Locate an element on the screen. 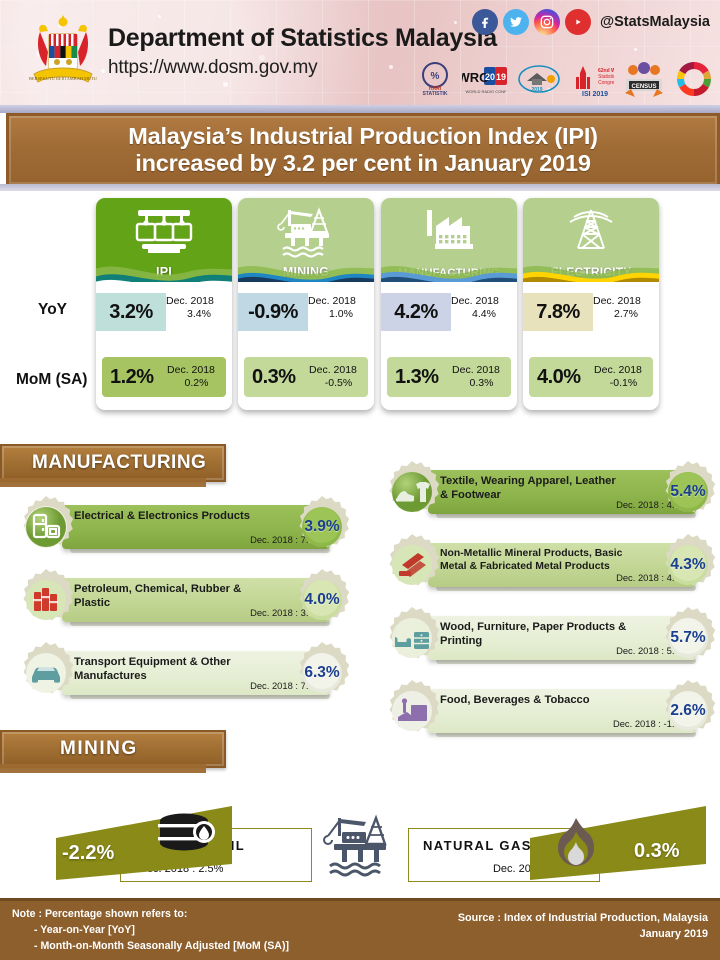 This screenshot has height=960, width=720. mfg-dec-wood: Dec. 2018 : 5.0% is located at coordinates (652, 650).